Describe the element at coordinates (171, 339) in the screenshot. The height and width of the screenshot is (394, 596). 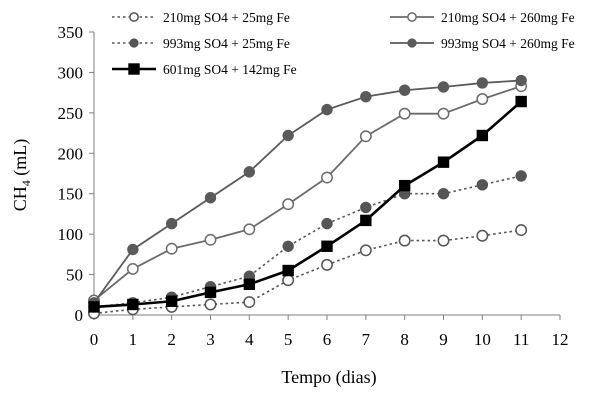
I see `x-tick-label: 2` at that location.